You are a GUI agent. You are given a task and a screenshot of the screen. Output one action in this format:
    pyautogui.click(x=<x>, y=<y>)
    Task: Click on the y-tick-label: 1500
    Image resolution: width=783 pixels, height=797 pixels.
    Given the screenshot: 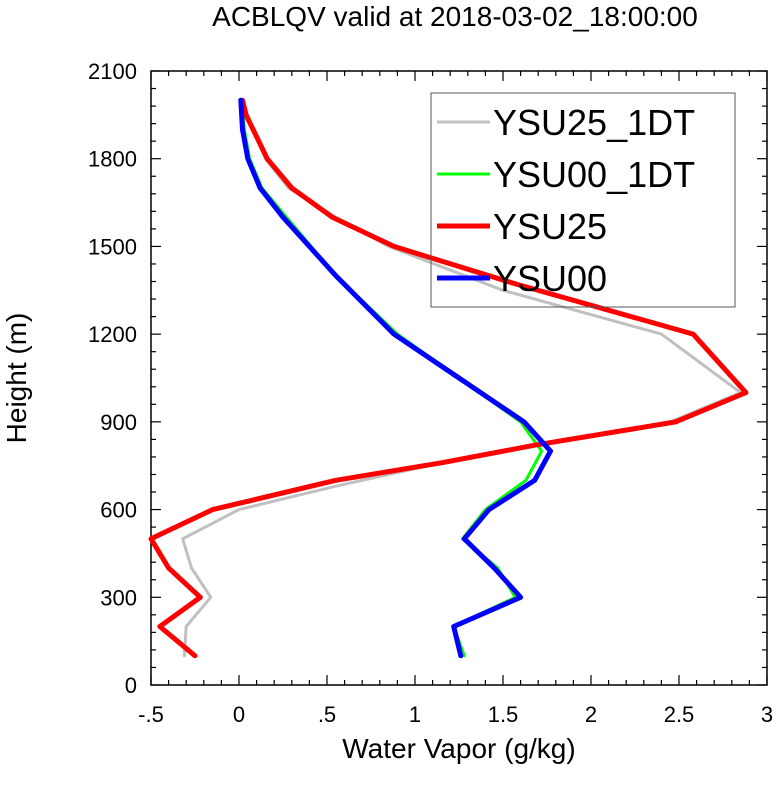 What is the action you would take?
    pyautogui.click(x=112, y=246)
    